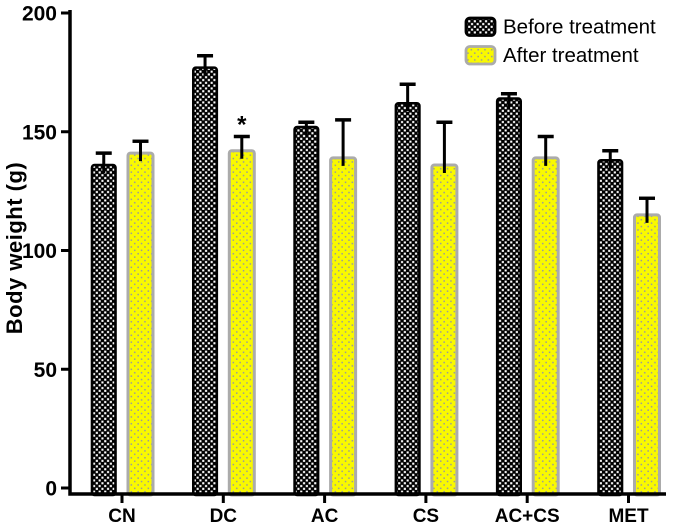 The height and width of the screenshot is (529, 685). I want to click on bar-dc-before, so click(205, 281).